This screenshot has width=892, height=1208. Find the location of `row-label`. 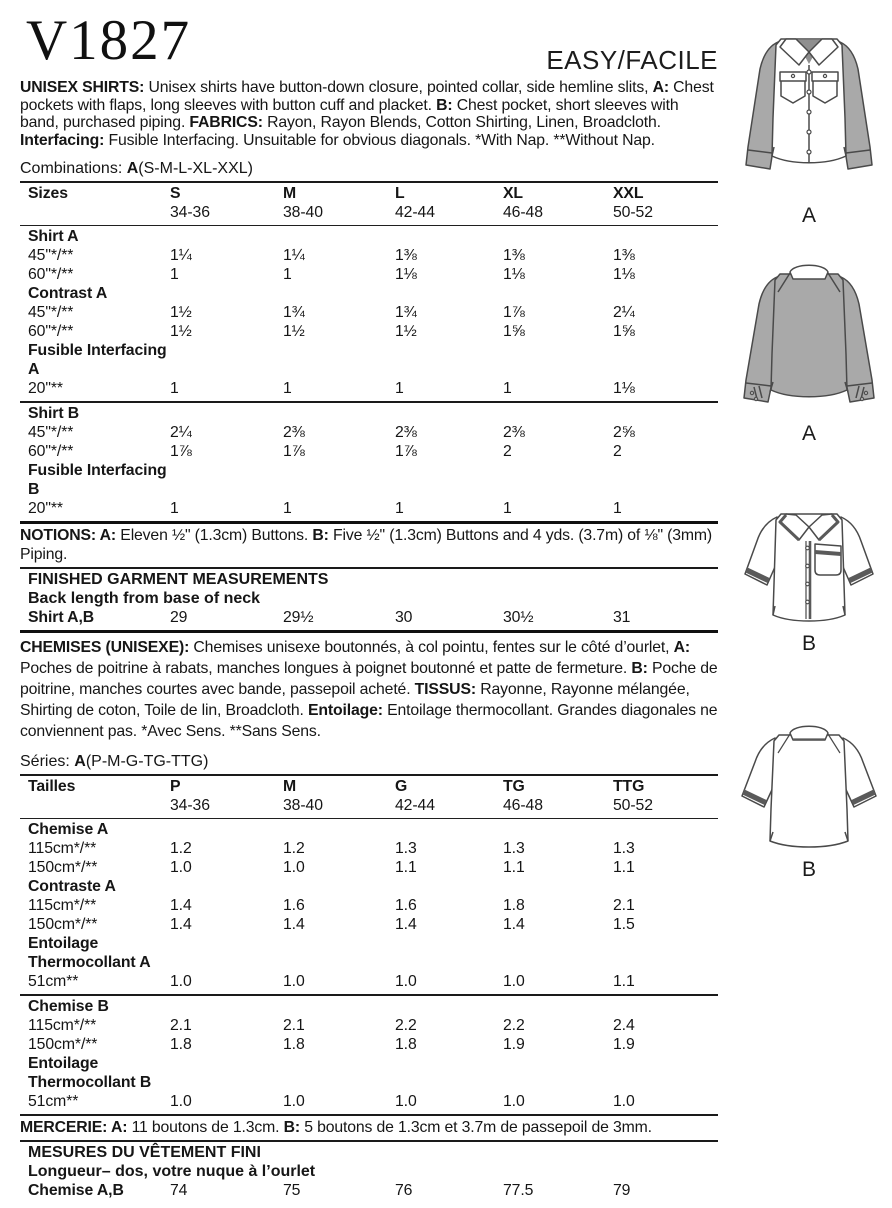

row-label is located at coordinates (95, 212).